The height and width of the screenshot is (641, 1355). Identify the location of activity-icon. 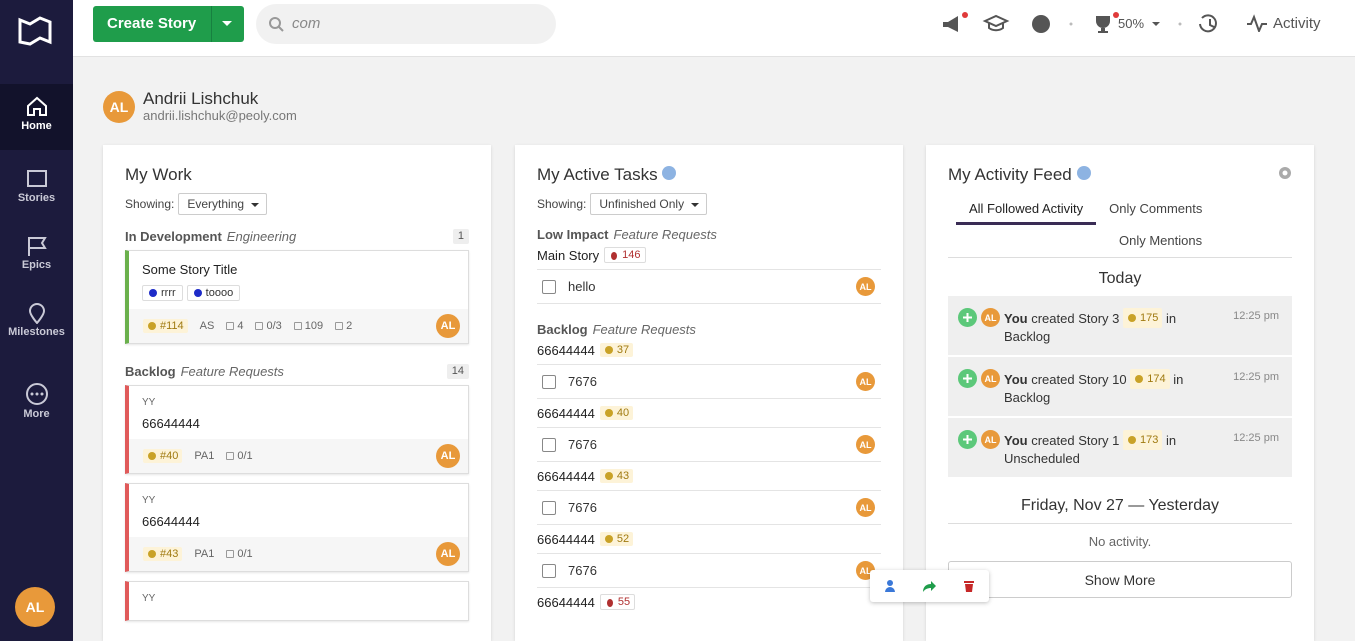
(1257, 23).